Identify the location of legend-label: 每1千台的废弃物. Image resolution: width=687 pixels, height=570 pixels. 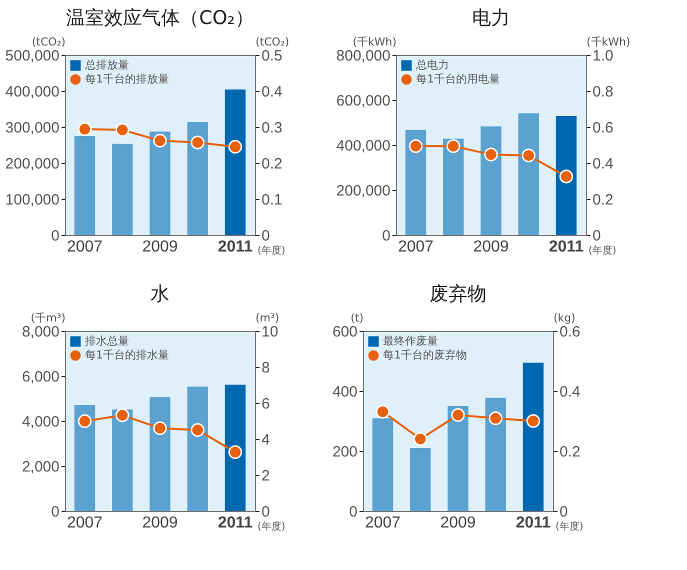
(425, 355).